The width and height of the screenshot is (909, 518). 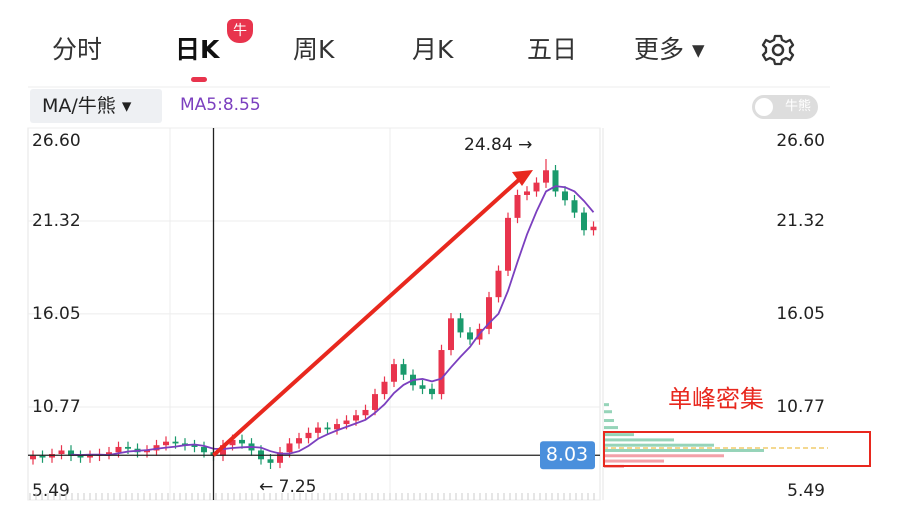 I want to click on y-tick-label-right: 5.49, so click(x=806, y=491).